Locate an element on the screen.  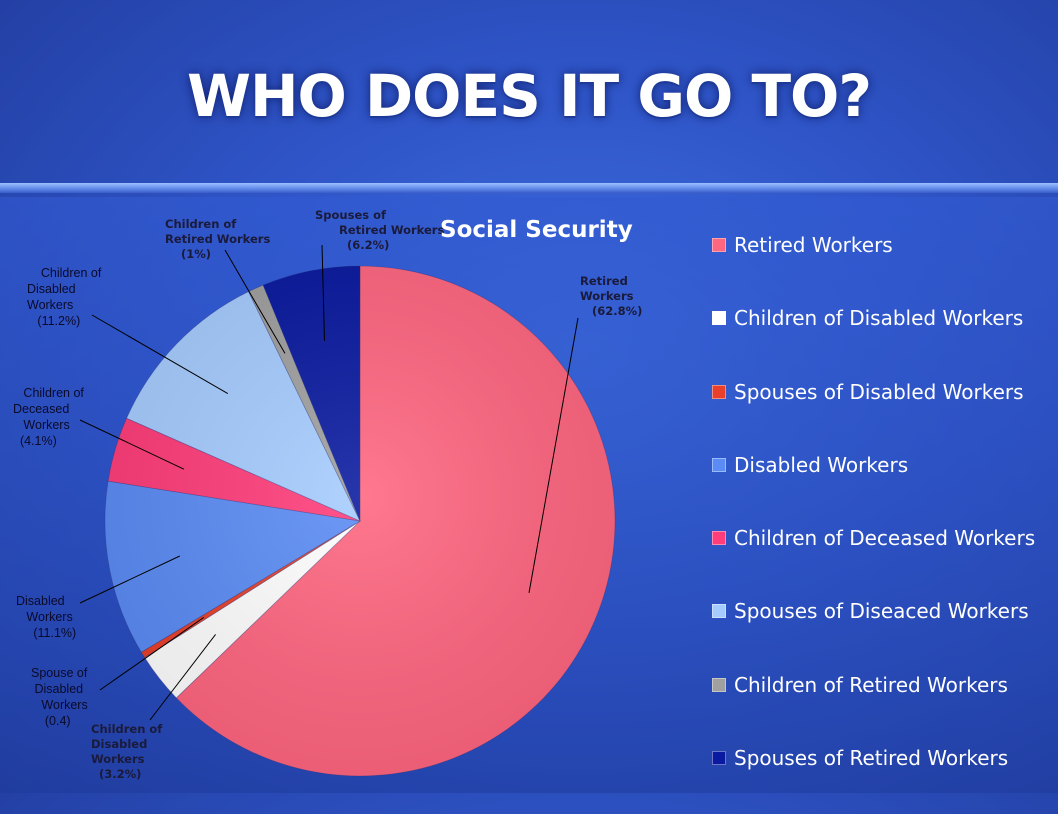
leader-line-children-of-retired-workers is located at coordinates (255, 301).